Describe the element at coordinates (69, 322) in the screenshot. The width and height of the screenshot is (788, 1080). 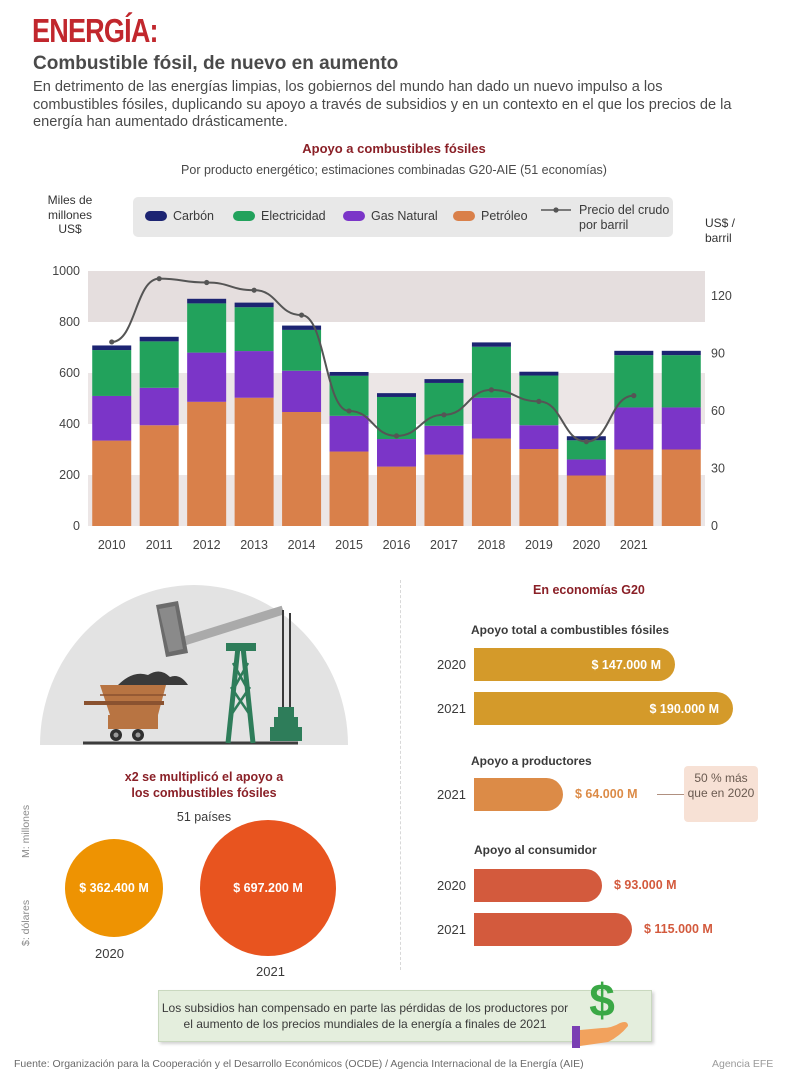
I see `y-tick-label: 800` at that location.